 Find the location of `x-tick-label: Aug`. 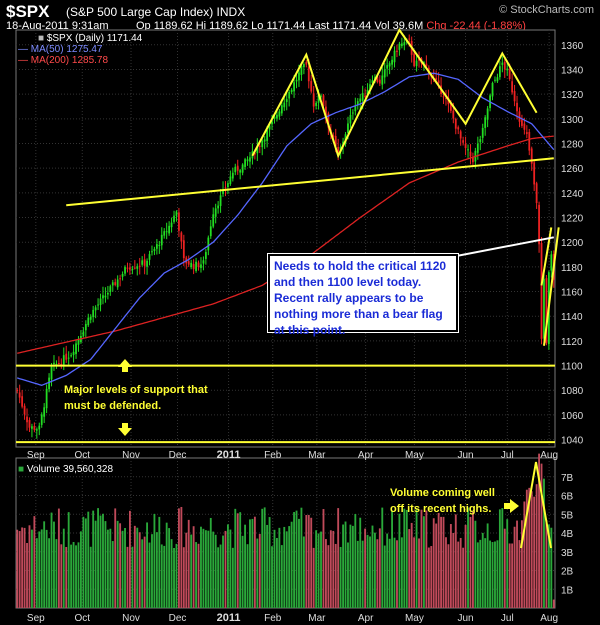

x-tick-label: Aug is located at coordinates (549, 455).